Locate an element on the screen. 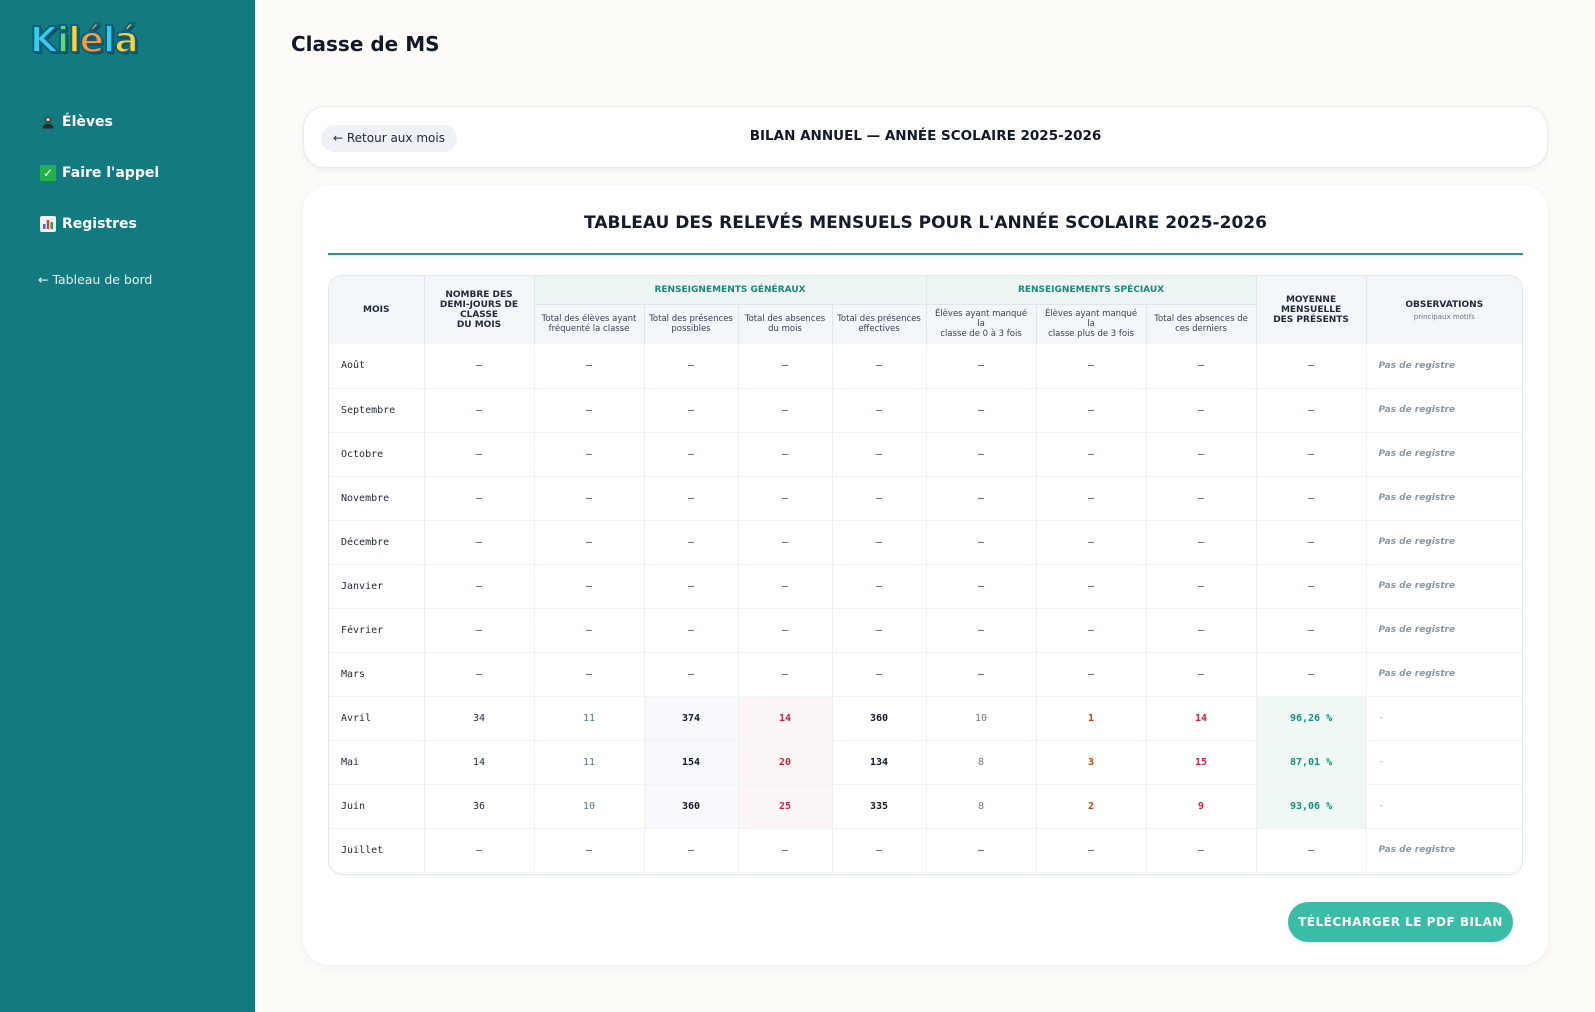 This screenshot has height=1012, width=1595. month-cell: Mai is located at coordinates (377, 762).